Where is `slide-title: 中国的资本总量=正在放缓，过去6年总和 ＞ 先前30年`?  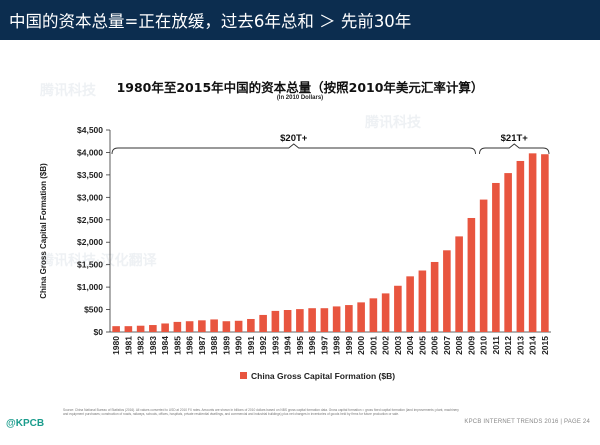
slide-title: 中国的资本总量=正在放缓，过去6年总和 ＞ 先前30年 is located at coordinates (210, 21).